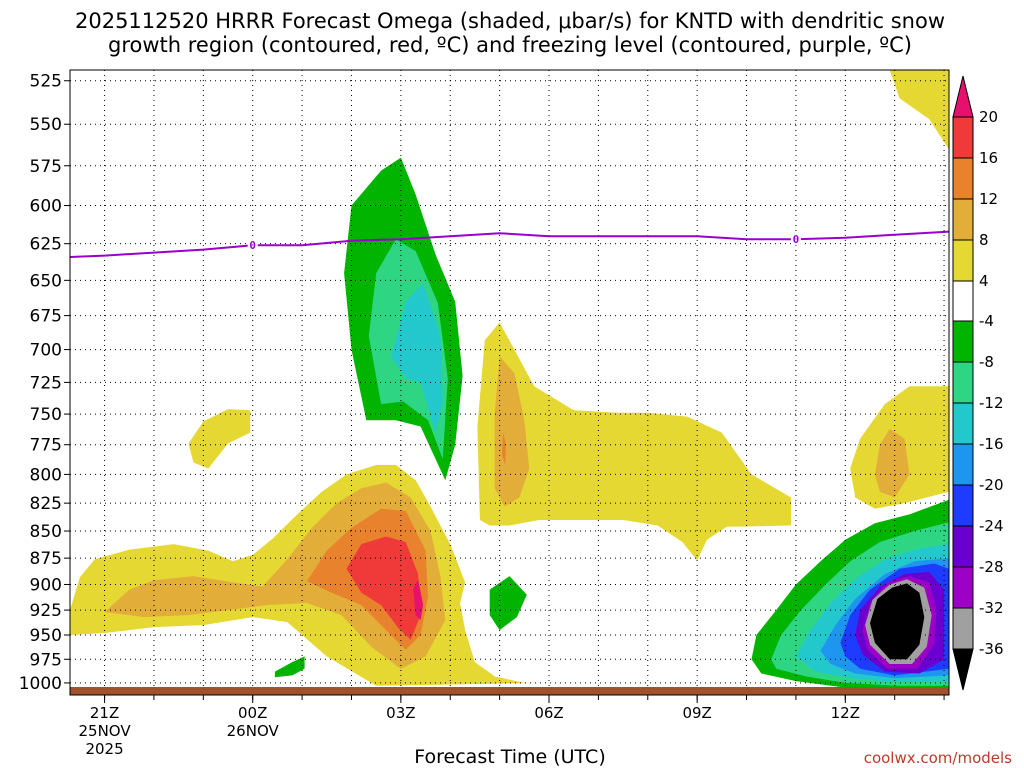 This screenshot has width=1024, height=768. Describe the element at coordinates (986, 321) in the screenshot. I see `colorbar-tick-label: -4` at that location.